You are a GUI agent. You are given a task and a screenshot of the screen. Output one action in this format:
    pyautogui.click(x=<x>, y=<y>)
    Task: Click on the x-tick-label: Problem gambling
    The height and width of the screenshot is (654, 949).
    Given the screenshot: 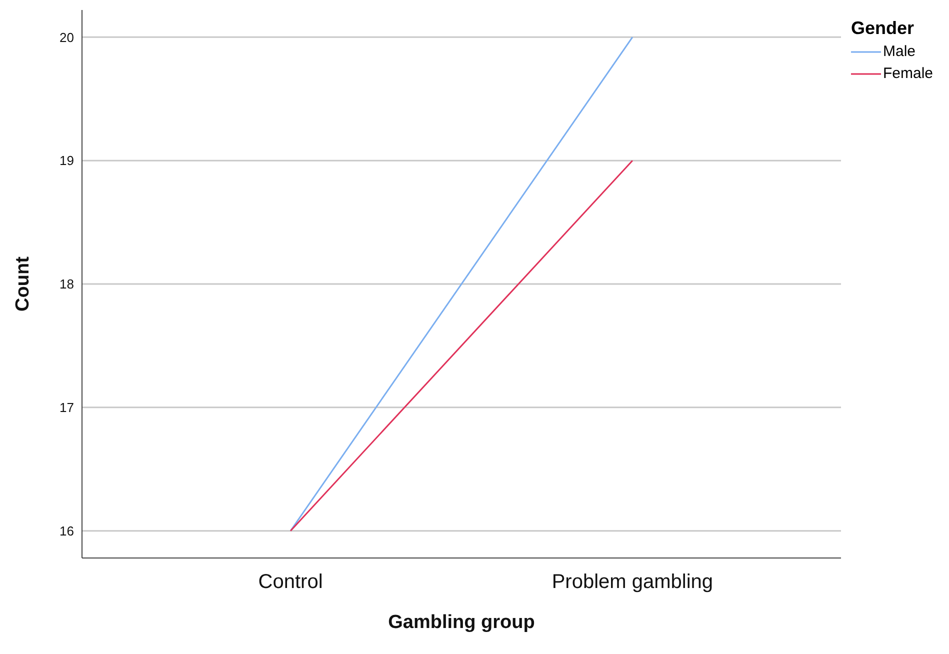 What is the action you would take?
    pyautogui.click(x=633, y=582)
    